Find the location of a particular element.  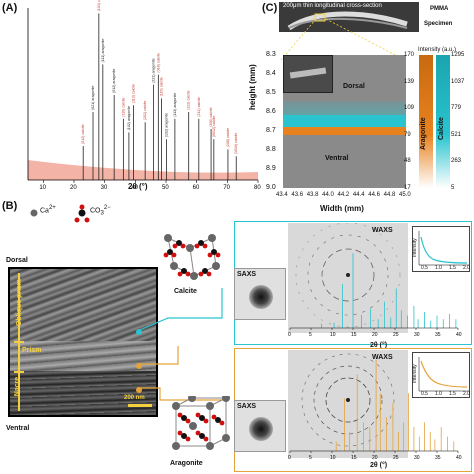

ion-legend is located at coordinates (60, 213).